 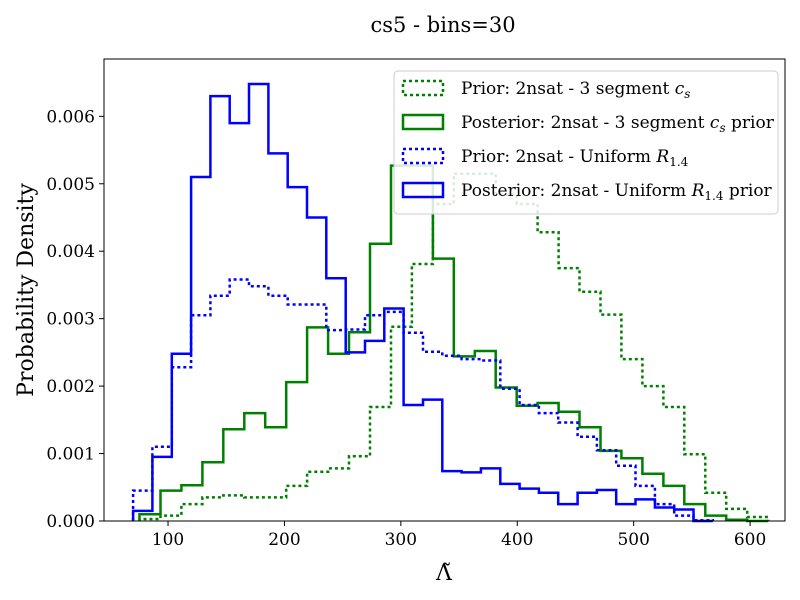 I want to click on y-tick-label: 0.001, so click(x=70, y=455).